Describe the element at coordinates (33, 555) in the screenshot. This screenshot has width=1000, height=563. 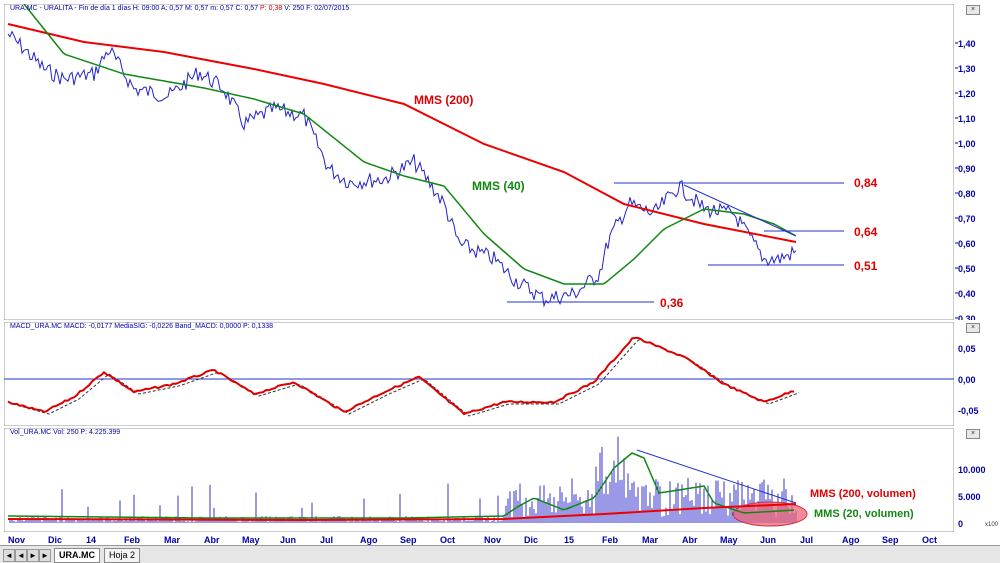
I see `next-sheet-button: ►` at that location.